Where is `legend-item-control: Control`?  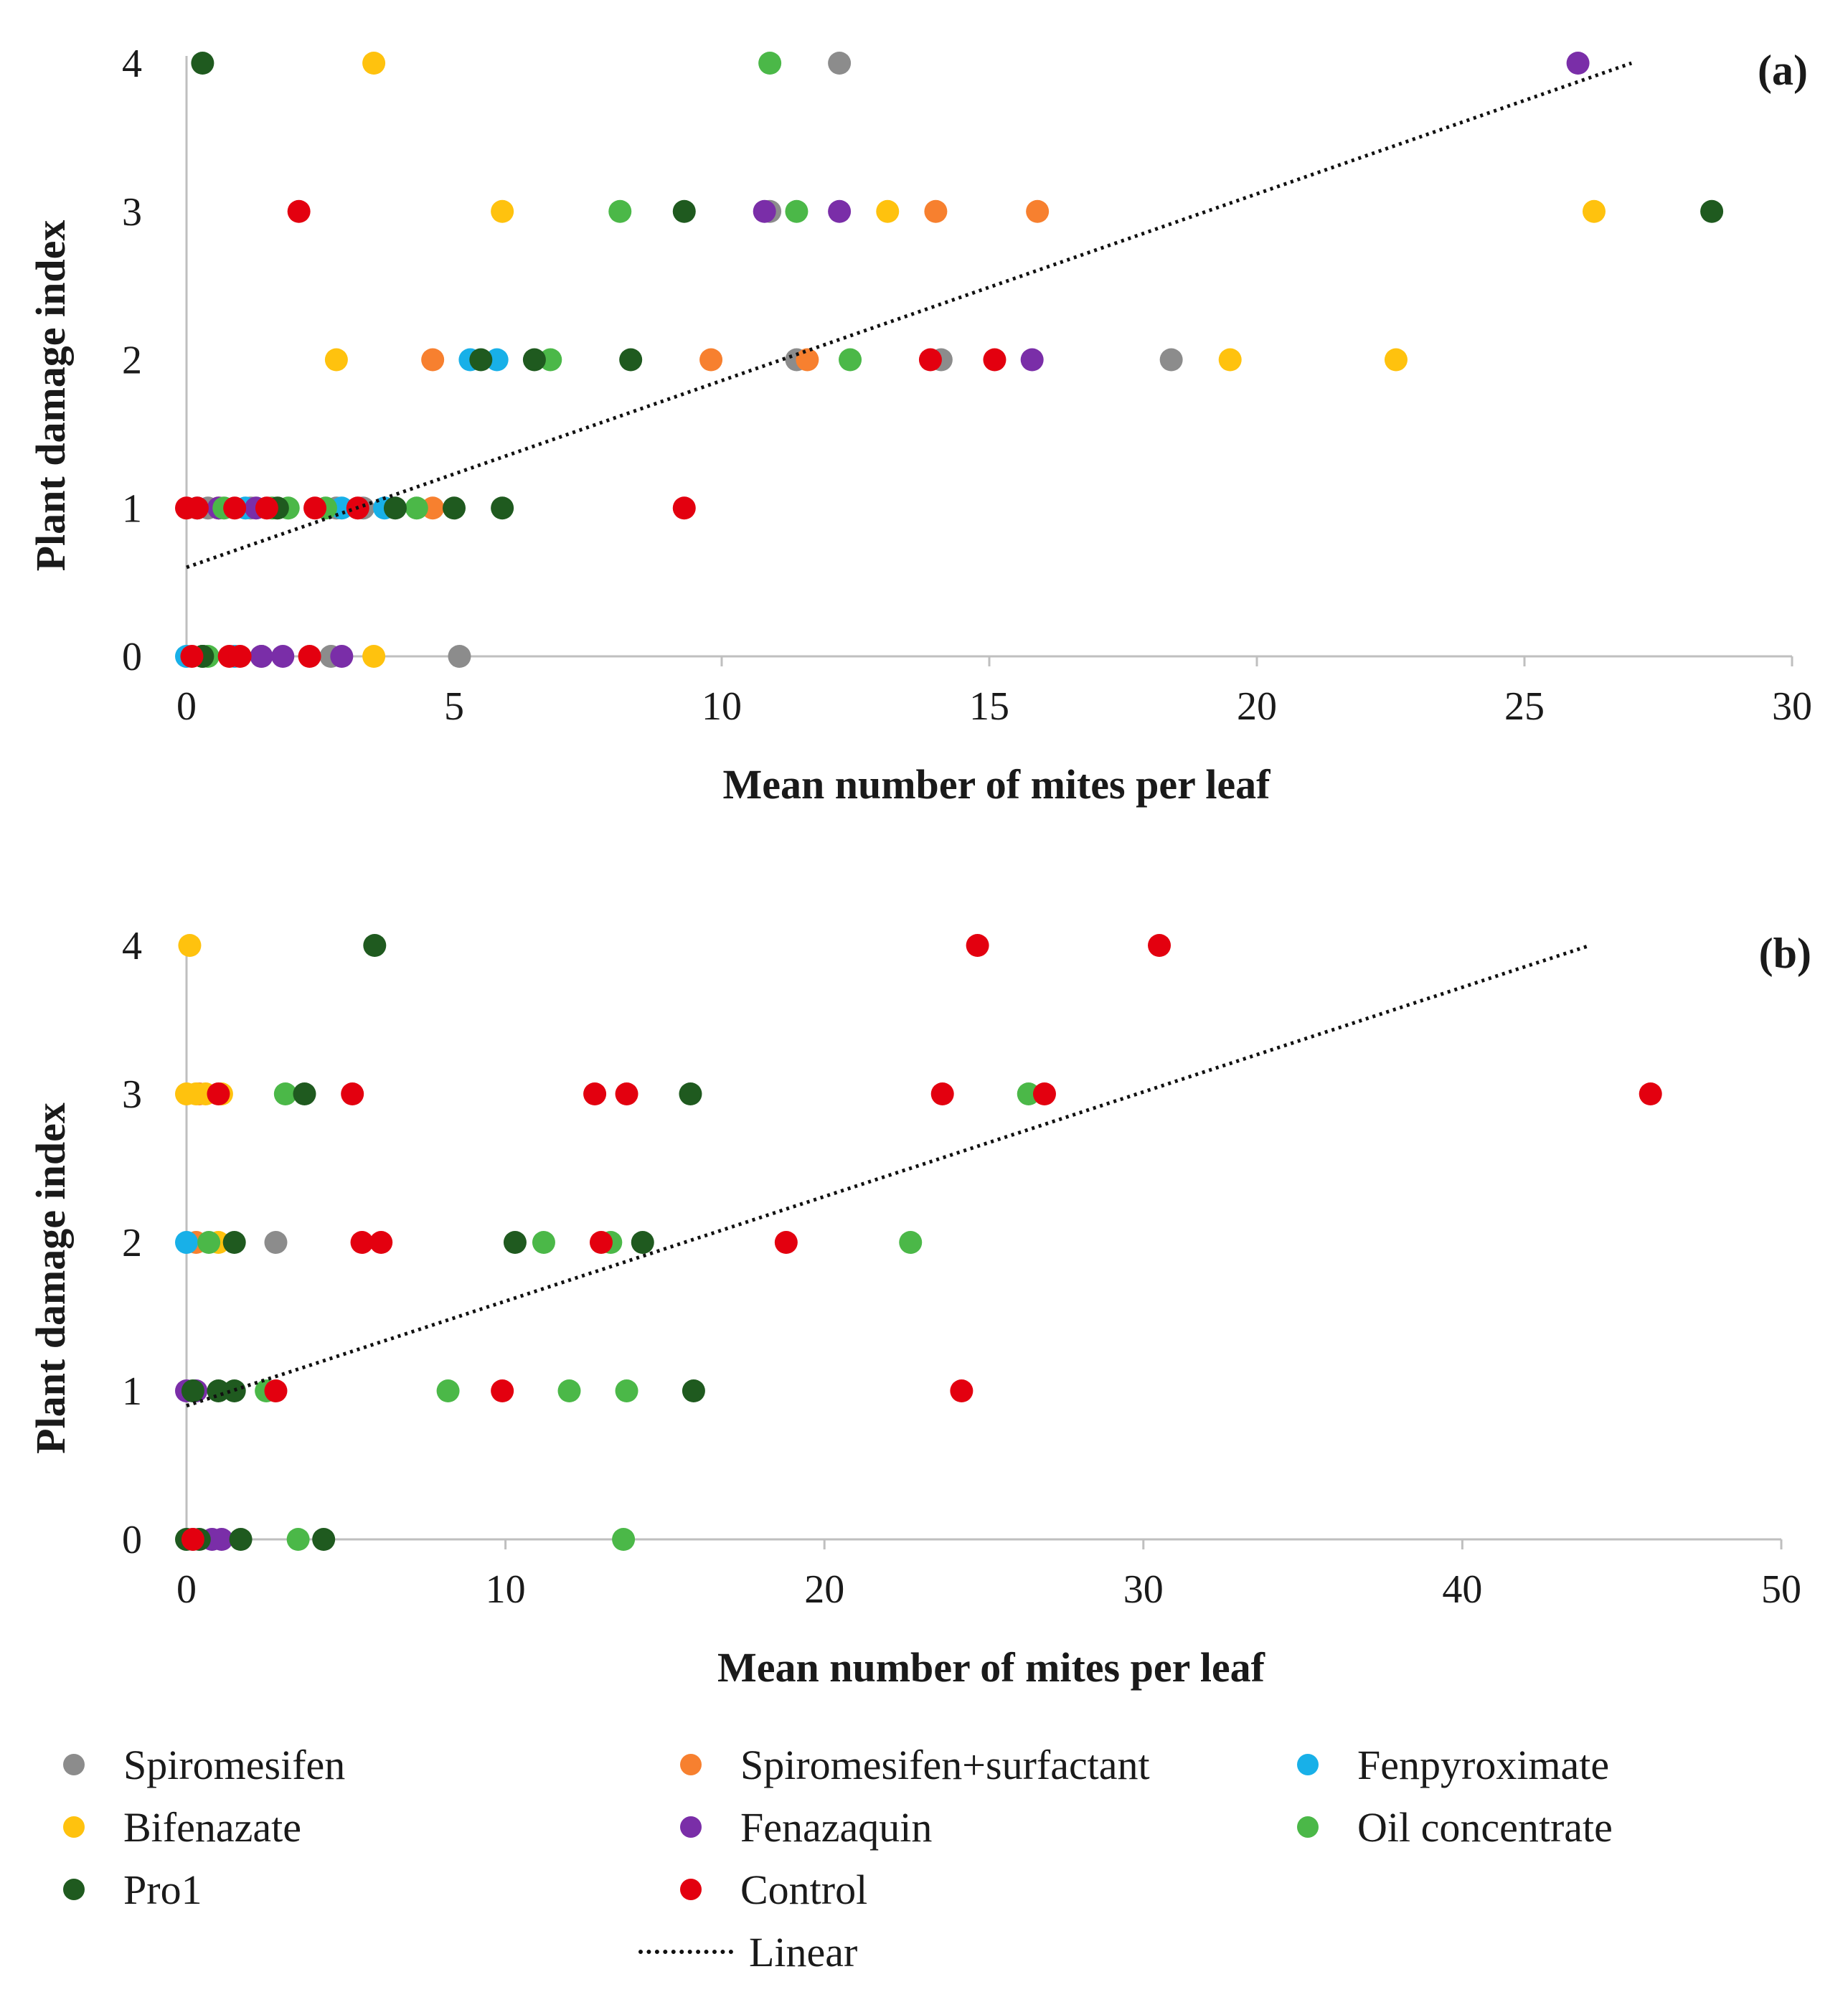 legend-item-control: Control is located at coordinates (773, 1889).